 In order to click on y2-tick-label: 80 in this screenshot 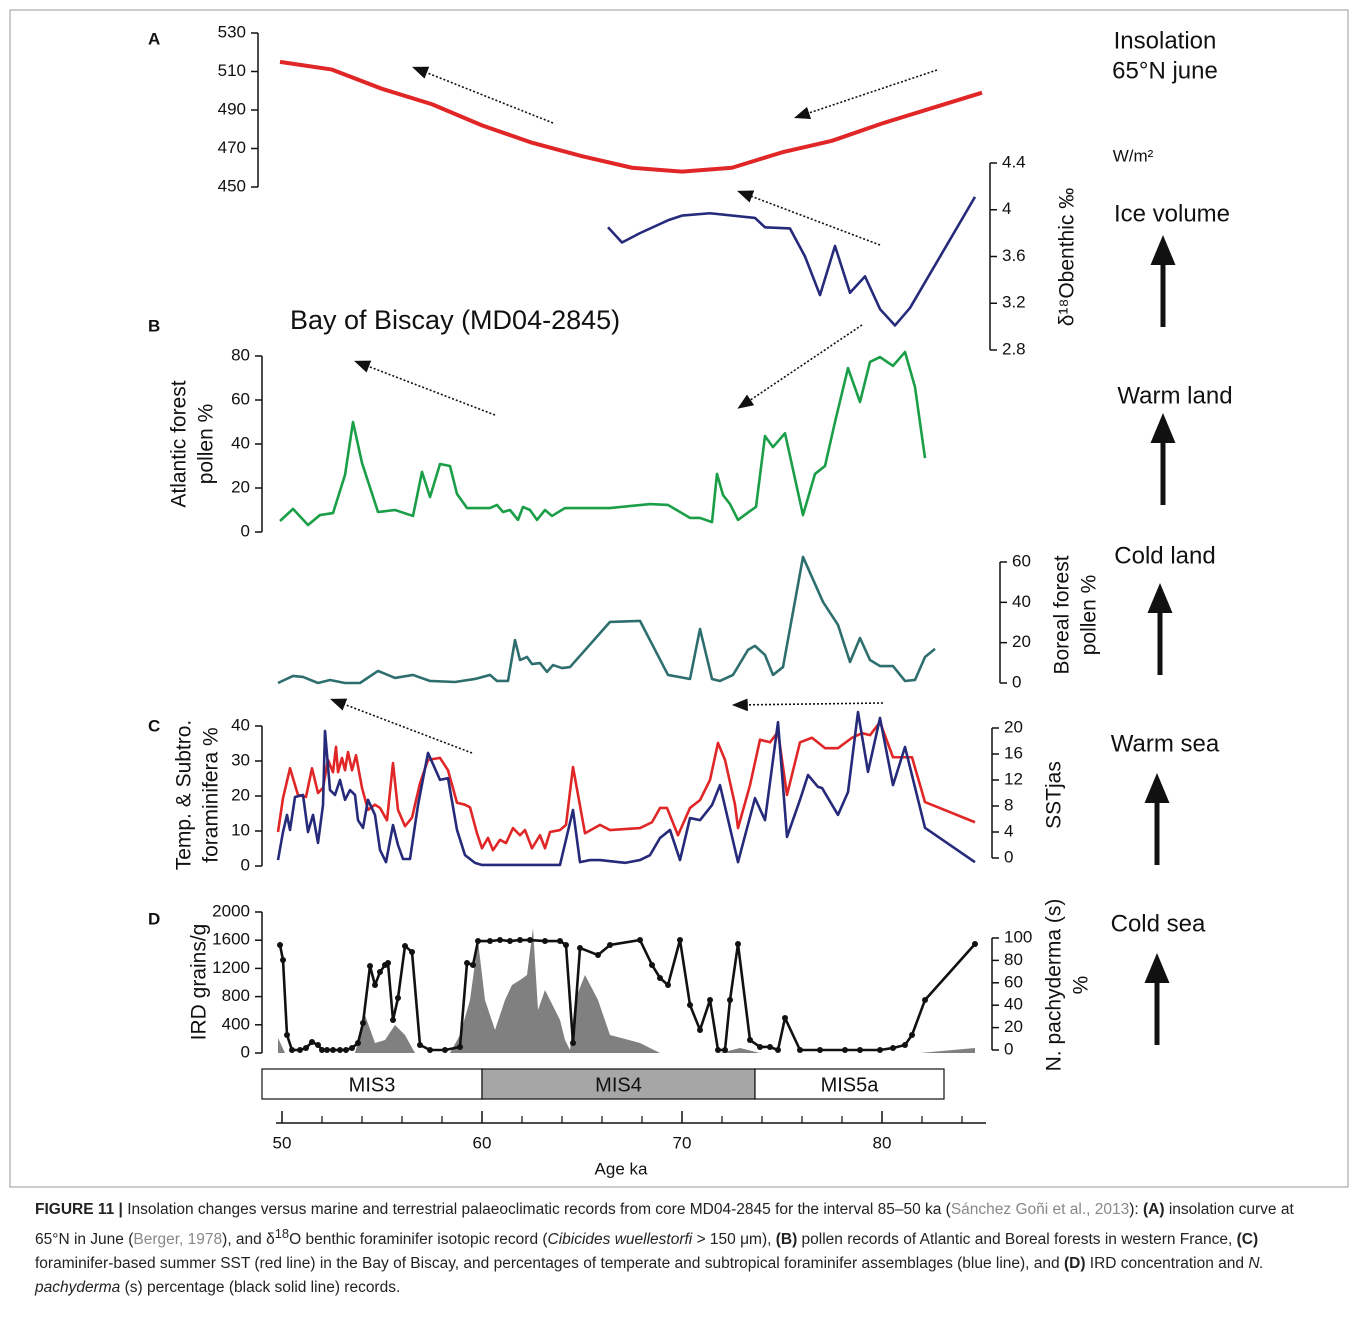, I will do `click(1013, 959)`.